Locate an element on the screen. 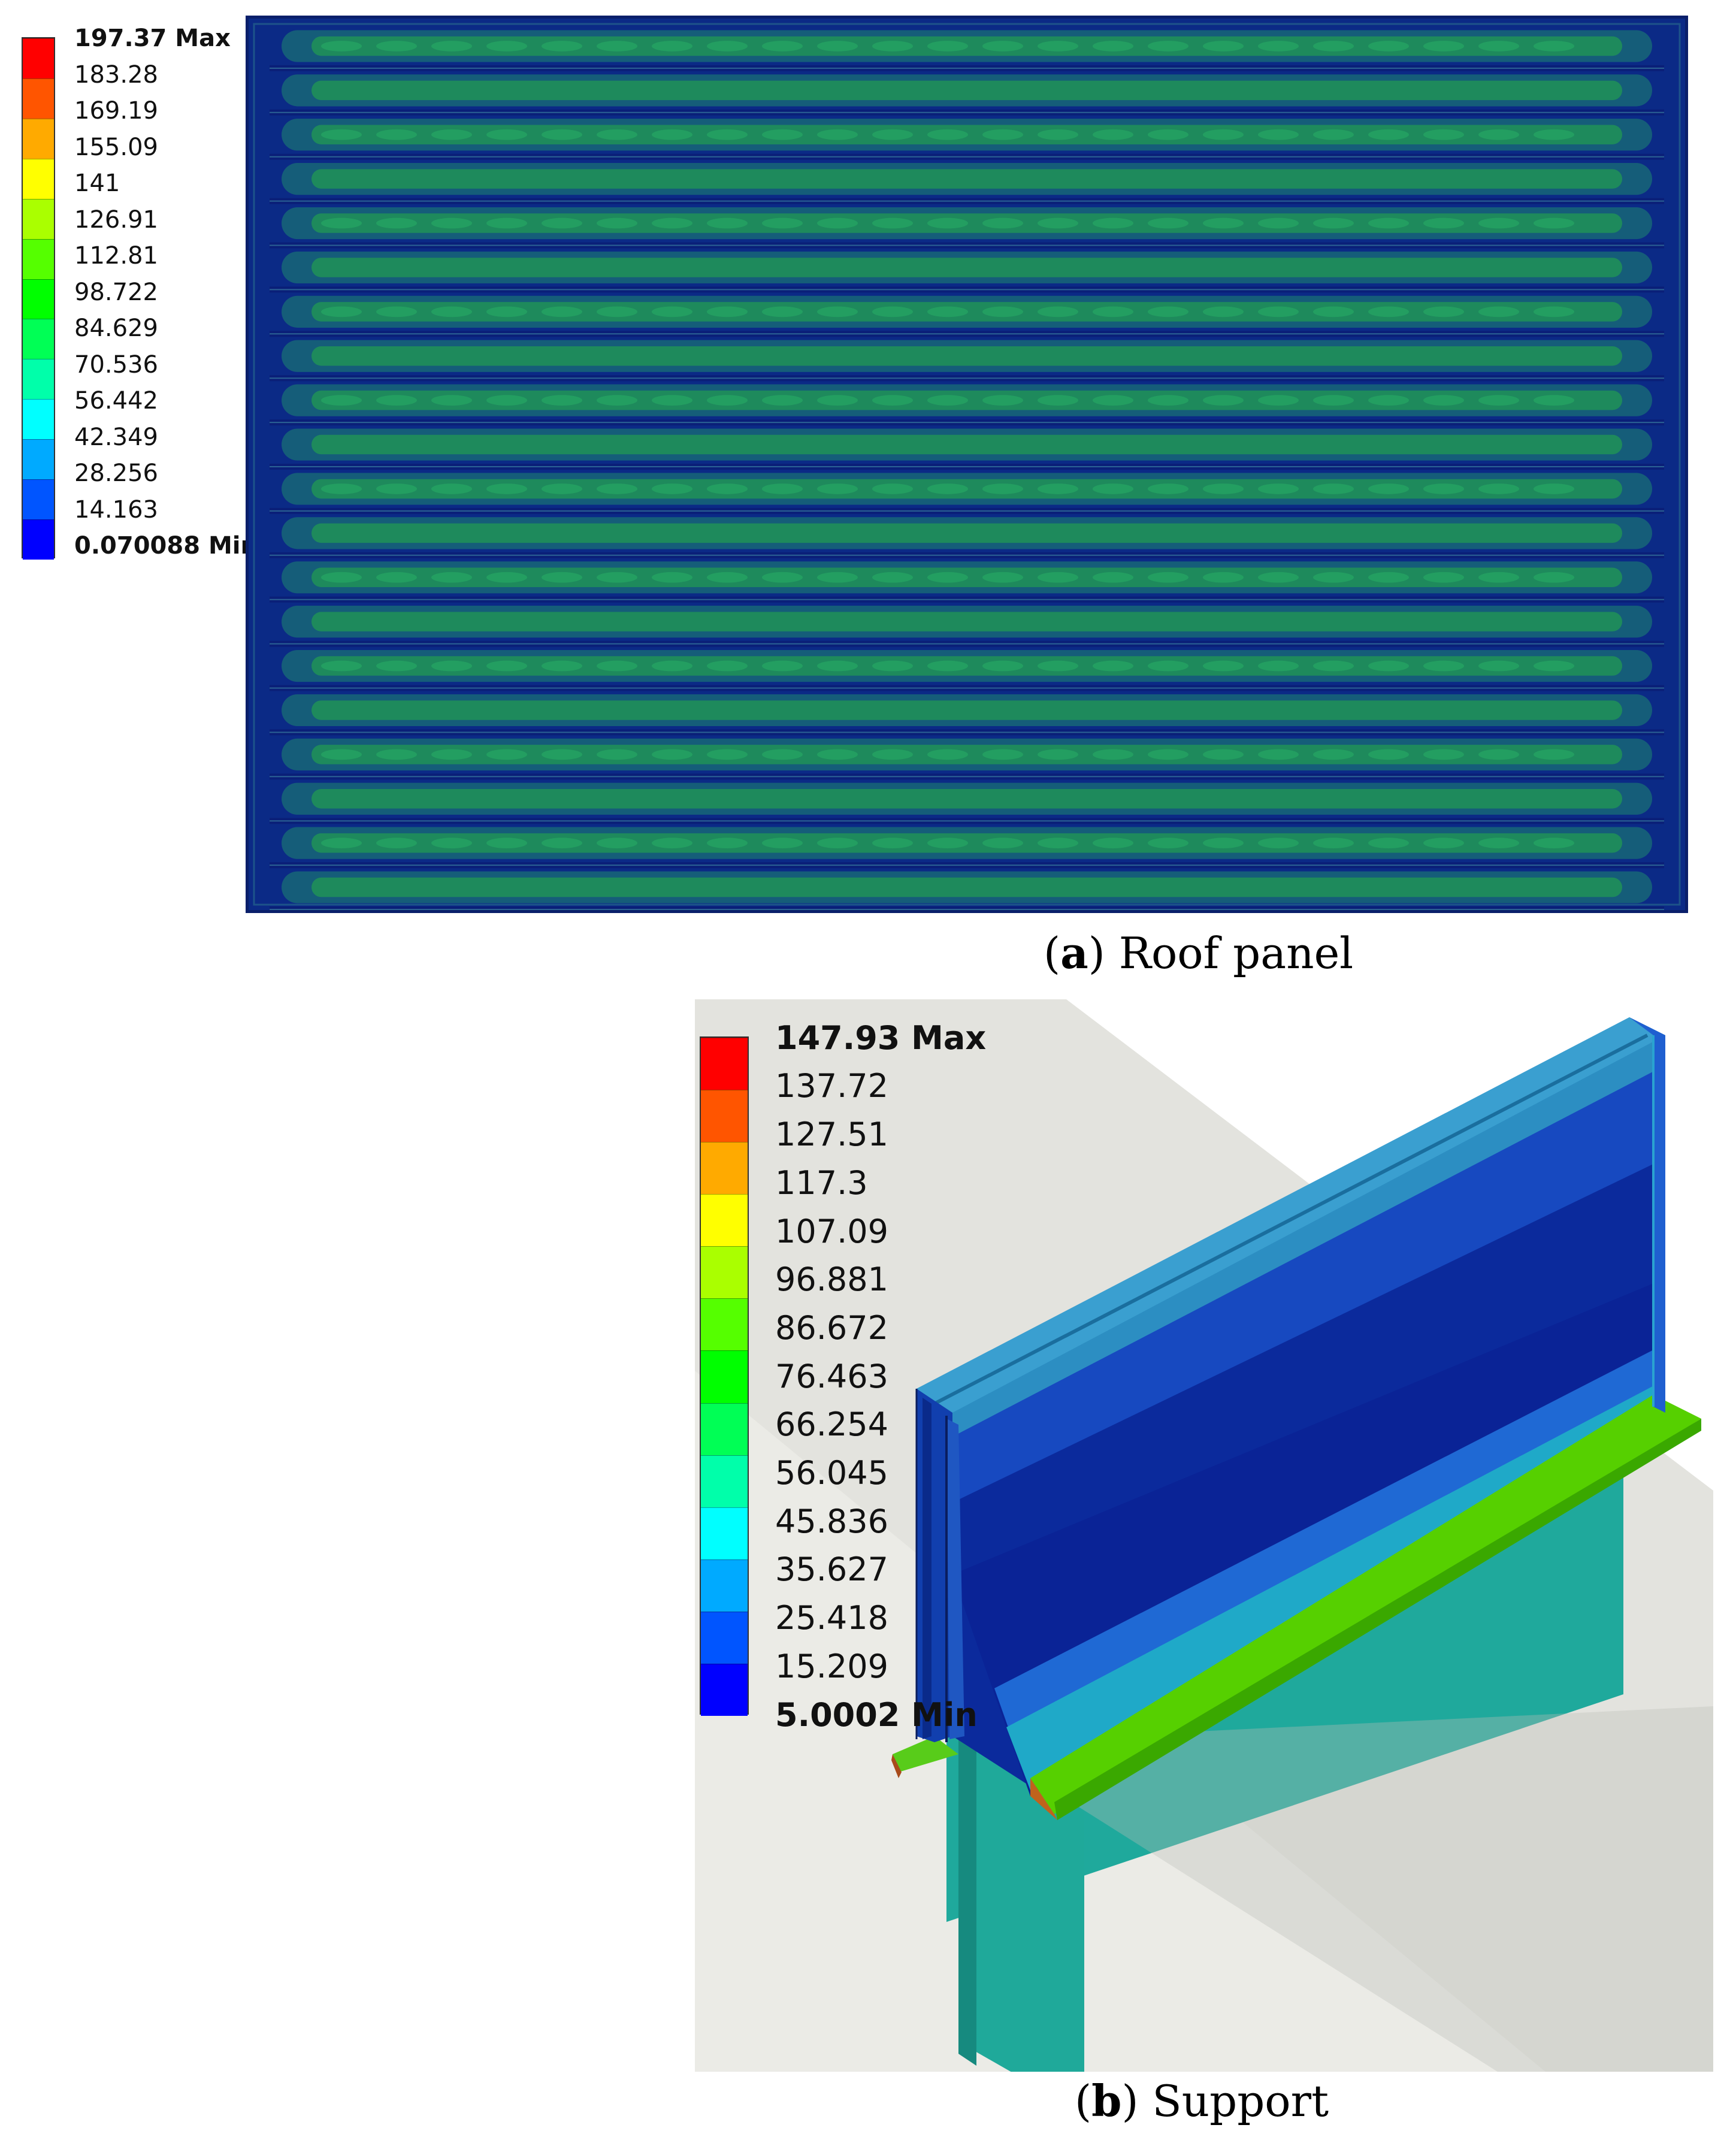  legend-b-label: 76.463 is located at coordinates (831, 1376).